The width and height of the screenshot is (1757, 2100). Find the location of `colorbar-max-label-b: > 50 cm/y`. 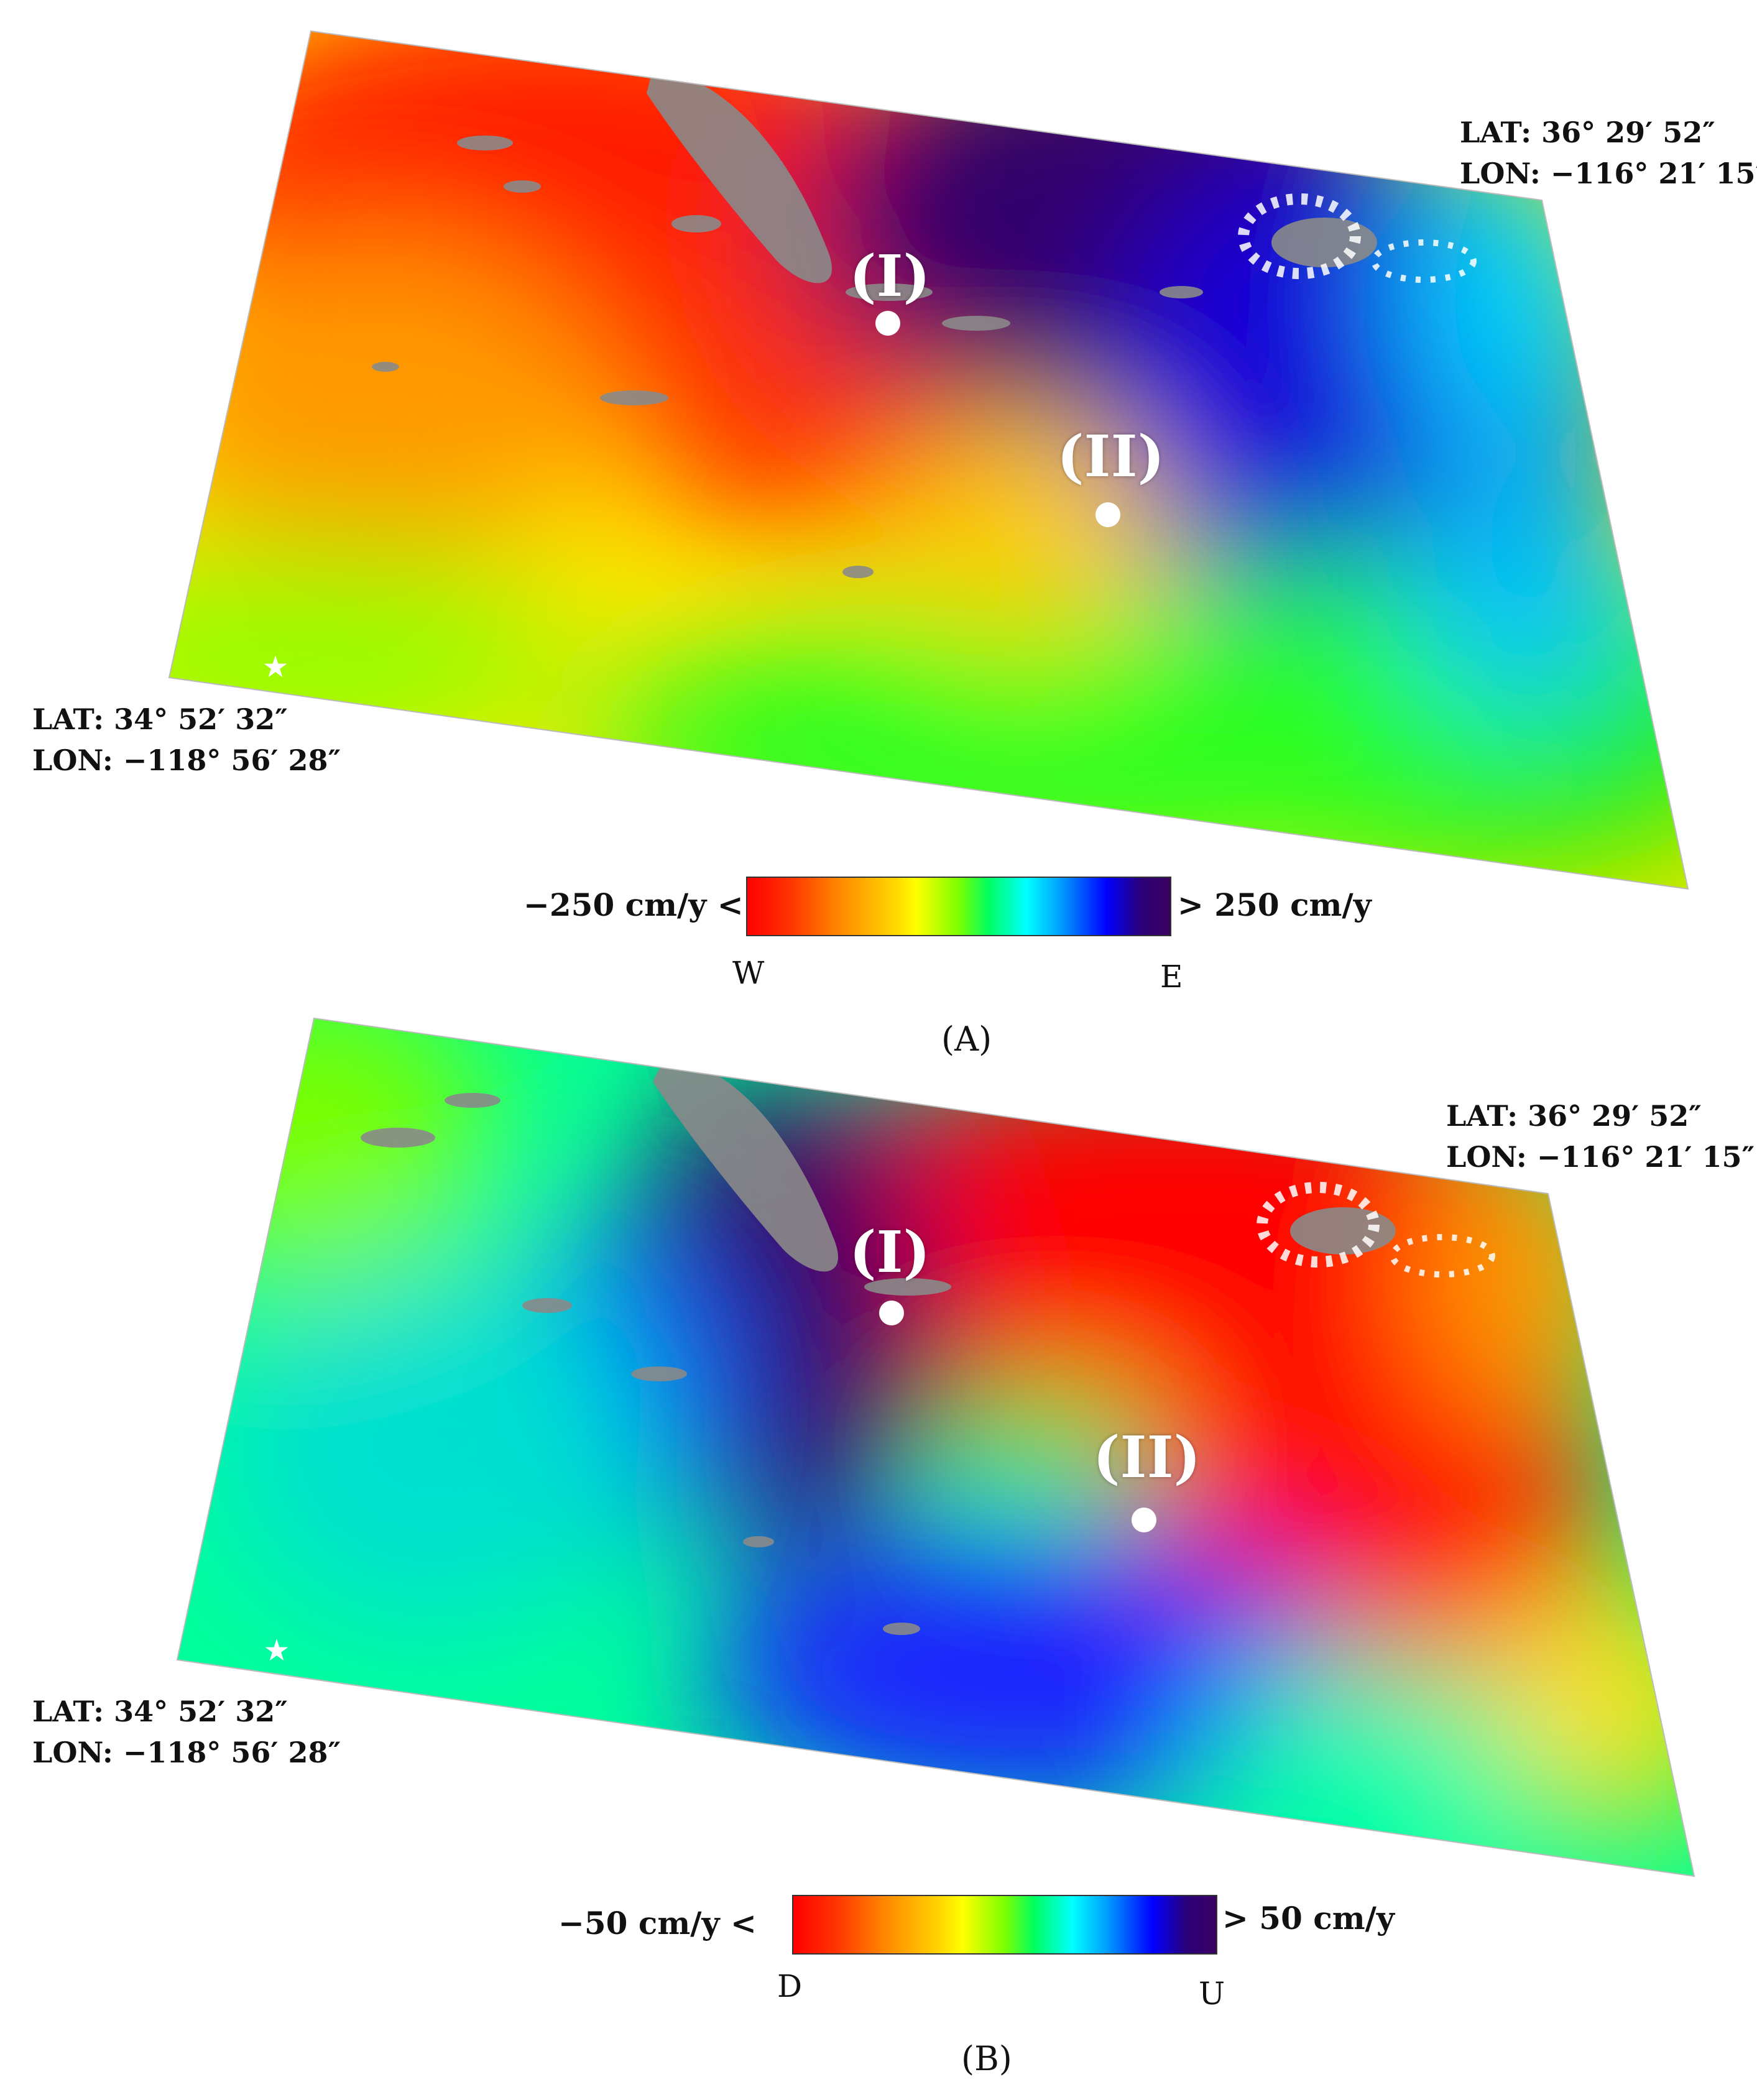

colorbar-max-label-b: > 50 cm/y is located at coordinates (1308, 1918).